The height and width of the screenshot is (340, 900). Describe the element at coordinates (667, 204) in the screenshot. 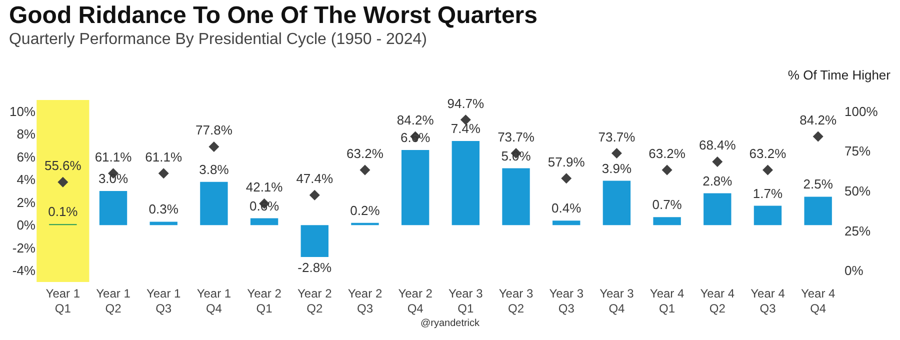

I see `data-label: 0.7%` at that location.